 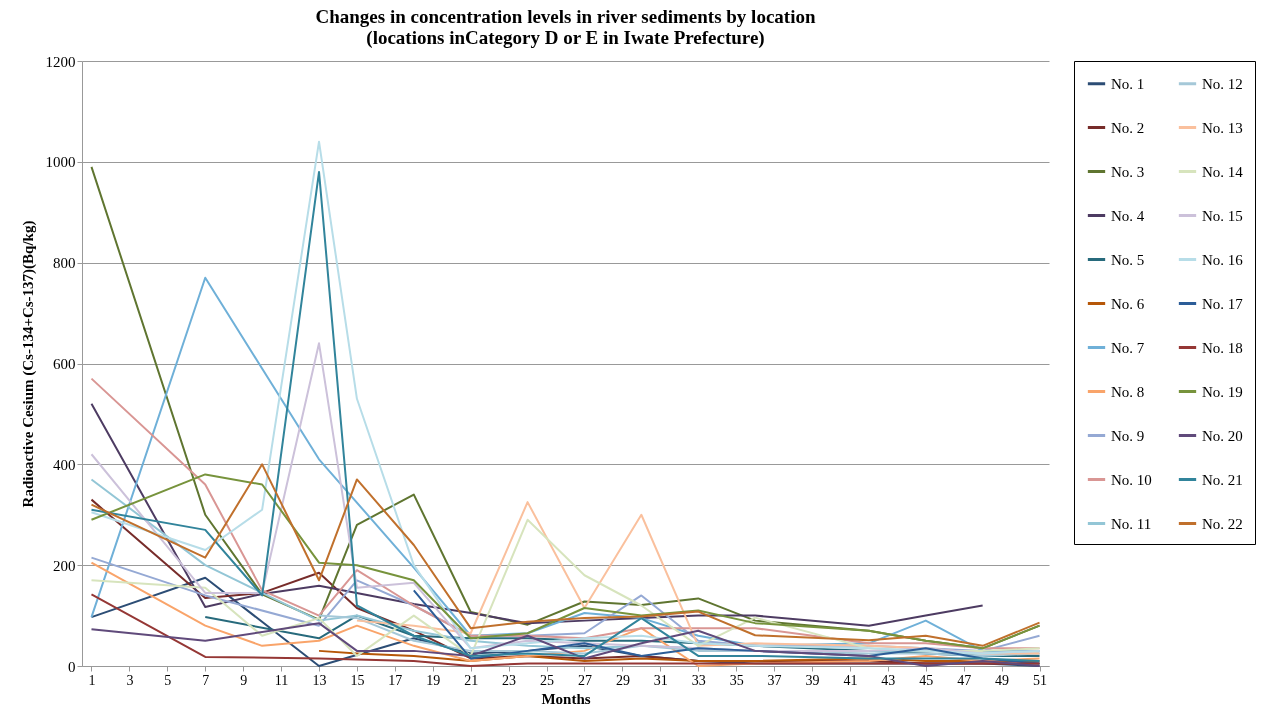 What do you see at coordinates (1131, 479) in the screenshot?
I see `legend-label: No. 10` at bounding box center [1131, 479].